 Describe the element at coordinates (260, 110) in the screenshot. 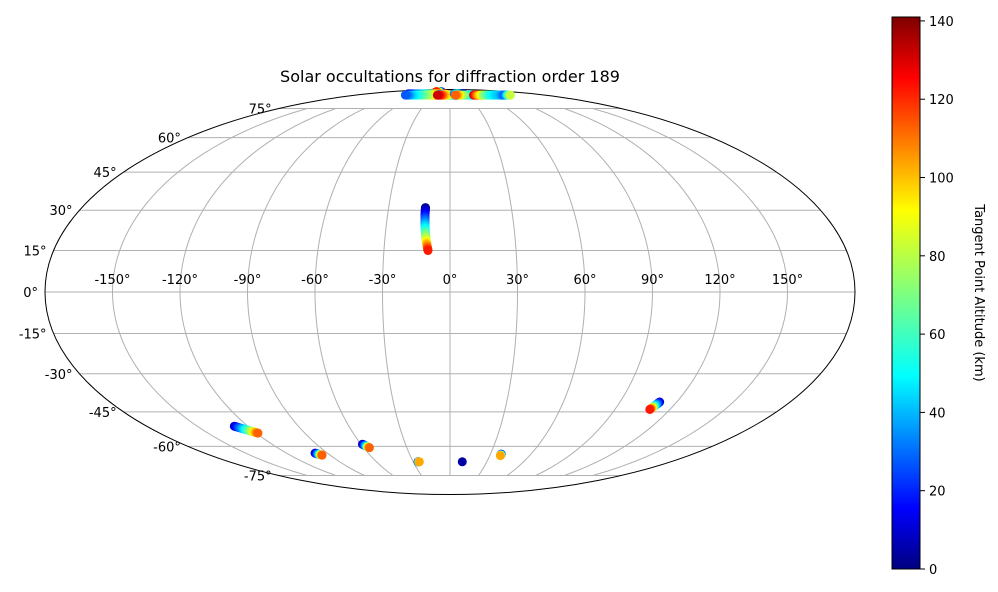

I see `lat-tick-label: 75°` at that location.